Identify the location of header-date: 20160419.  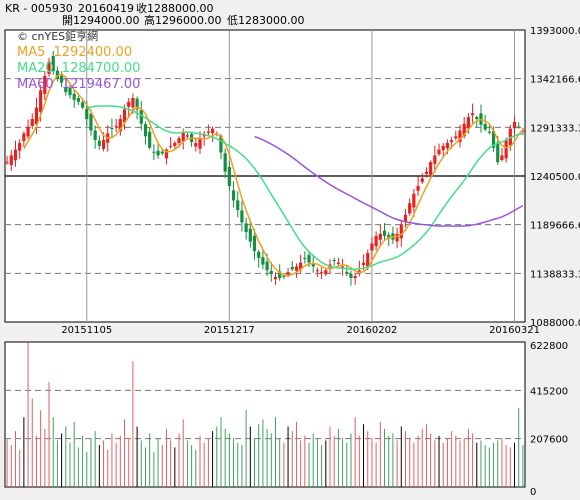
(106, 8).